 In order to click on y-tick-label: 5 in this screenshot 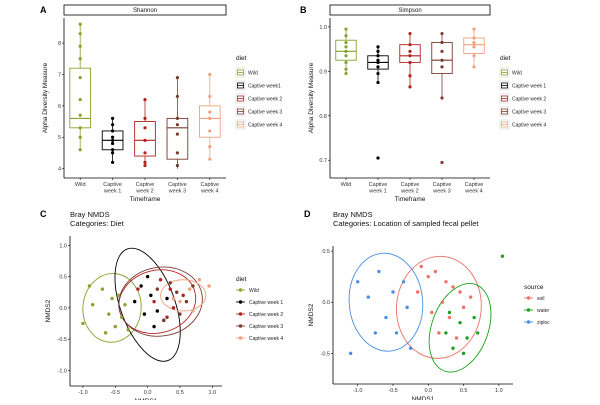, I will do `click(59, 138)`.